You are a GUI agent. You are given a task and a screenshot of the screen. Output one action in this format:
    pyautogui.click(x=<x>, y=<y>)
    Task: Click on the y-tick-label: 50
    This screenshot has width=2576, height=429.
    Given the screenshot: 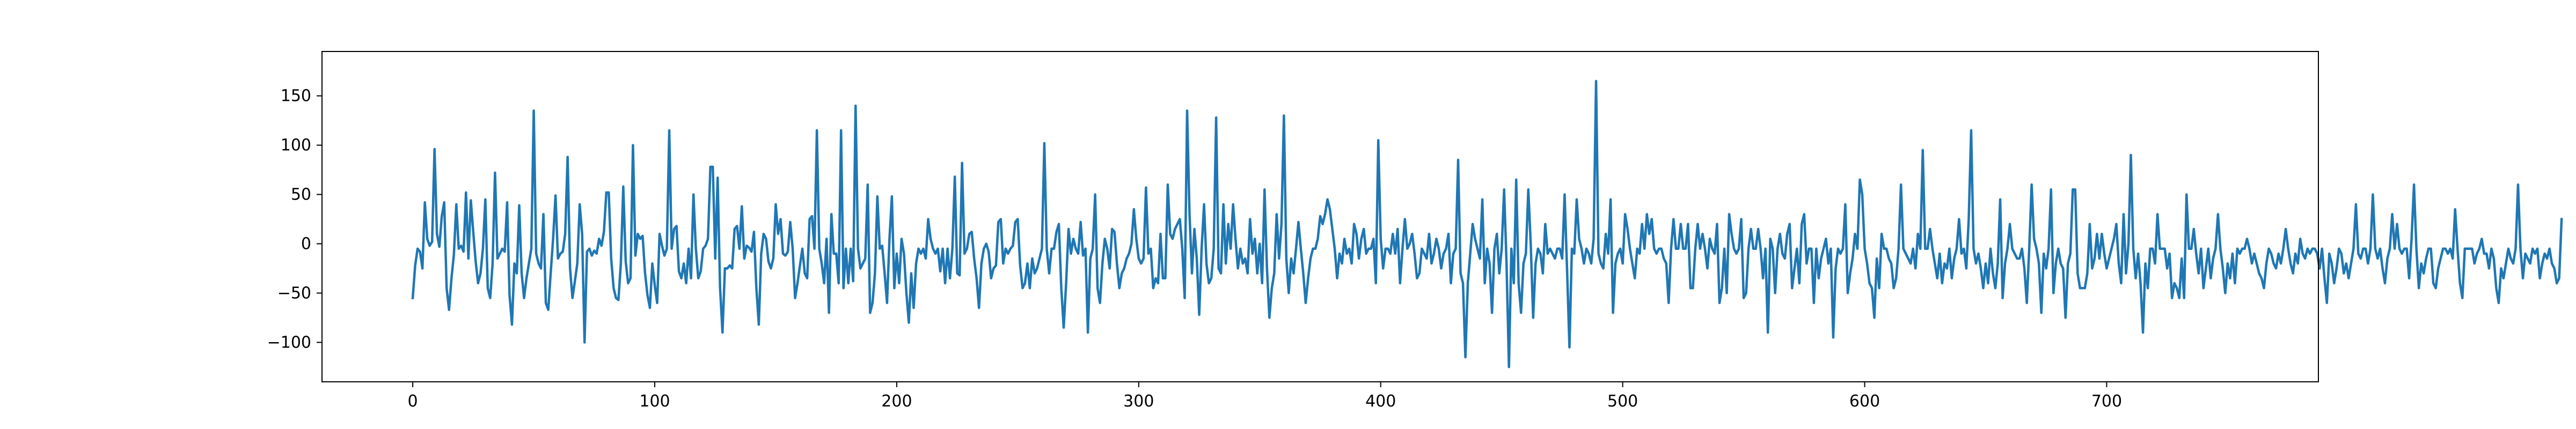 What is the action you would take?
    pyautogui.click(x=301, y=195)
    